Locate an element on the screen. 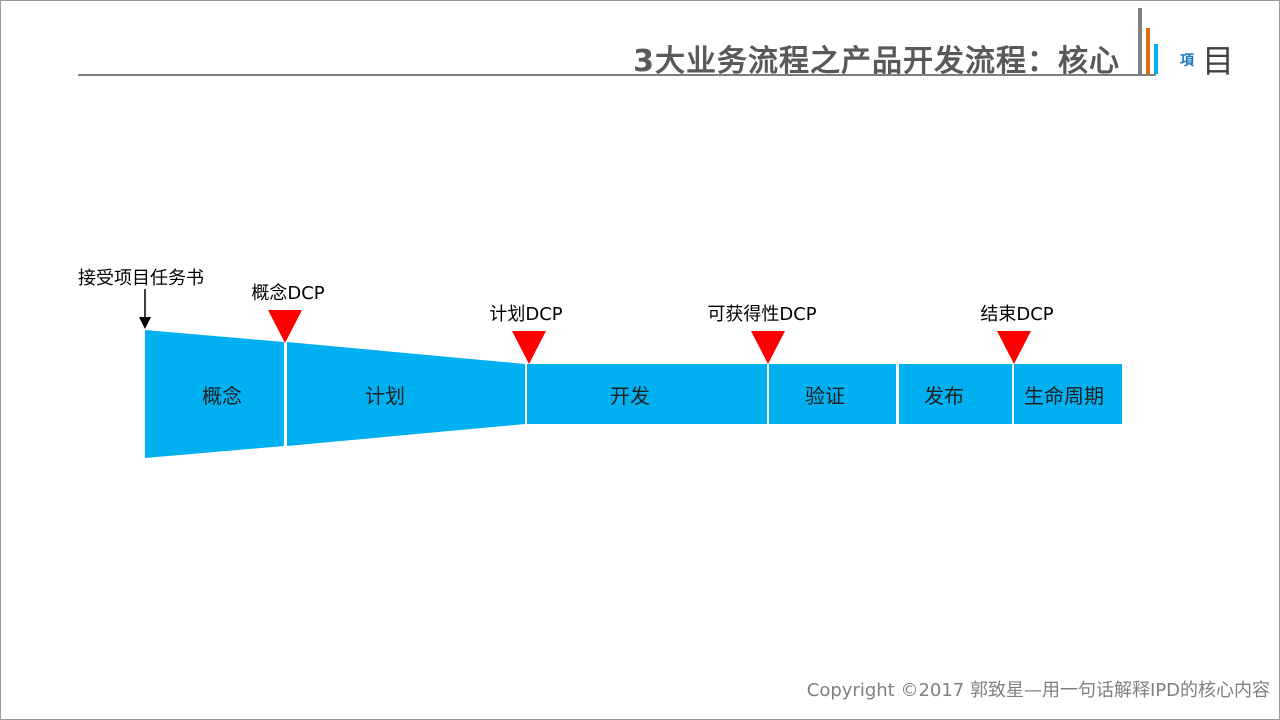  phase-lifecycle-shape is located at coordinates (1068, 394).